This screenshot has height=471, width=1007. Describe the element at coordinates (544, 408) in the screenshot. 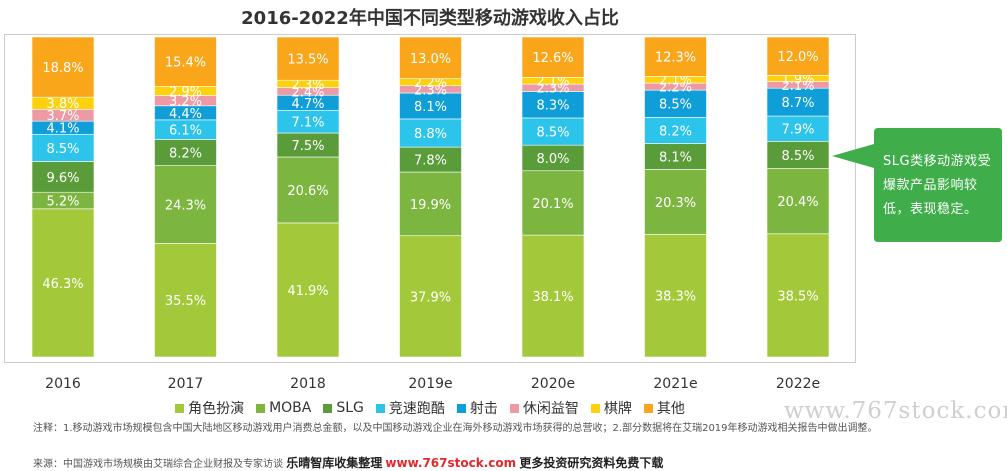

I see `legend-item: 休闲益智` at that location.